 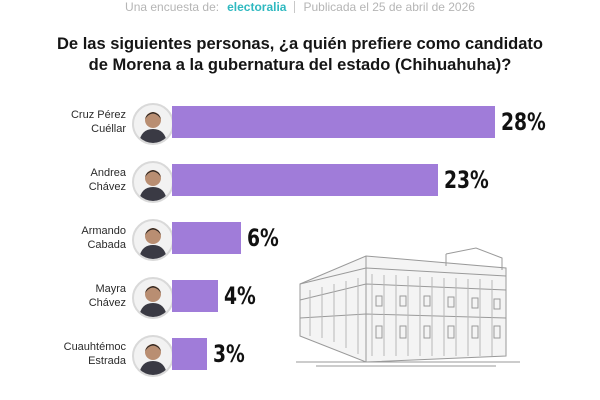 What do you see at coordinates (408, 307) in the screenshot?
I see `government-palace-illustration` at bounding box center [408, 307].